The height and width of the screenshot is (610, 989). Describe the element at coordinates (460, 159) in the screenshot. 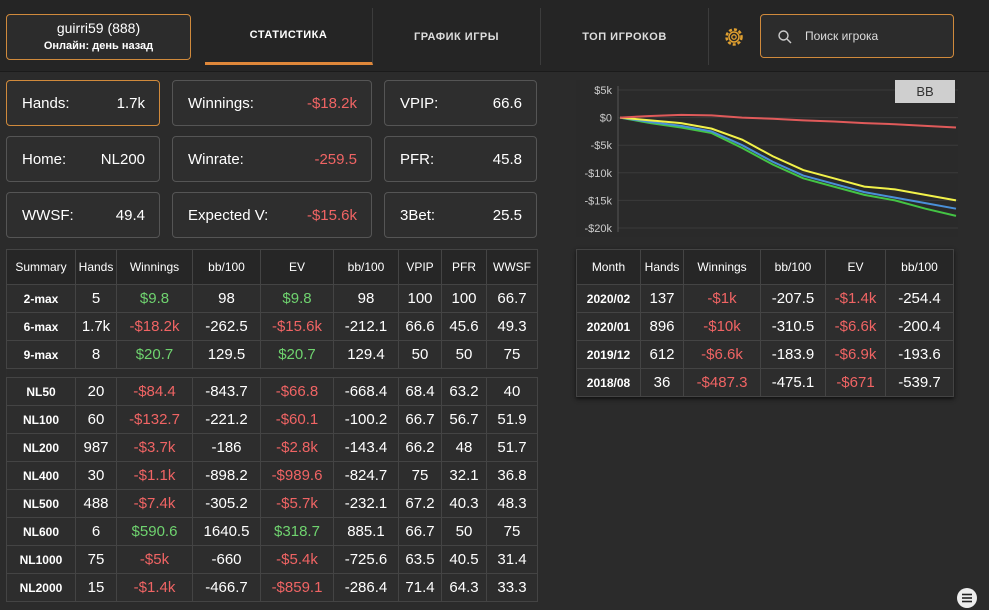

I see `stat-card: PFR: 45.8` at that location.